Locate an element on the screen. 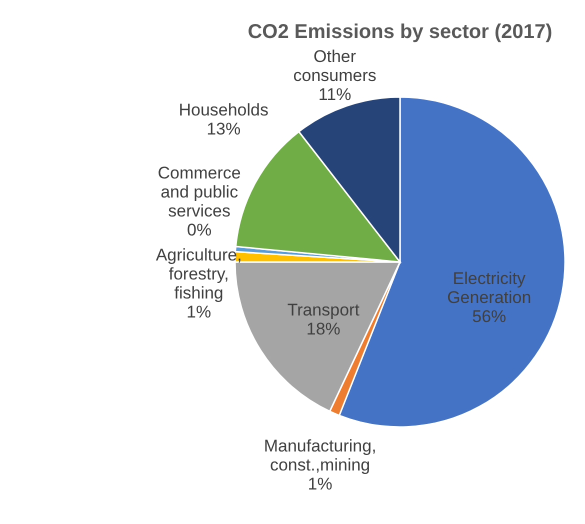 This screenshot has height=524, width=585. data-label: 0% is located at coordinates (199, 230).